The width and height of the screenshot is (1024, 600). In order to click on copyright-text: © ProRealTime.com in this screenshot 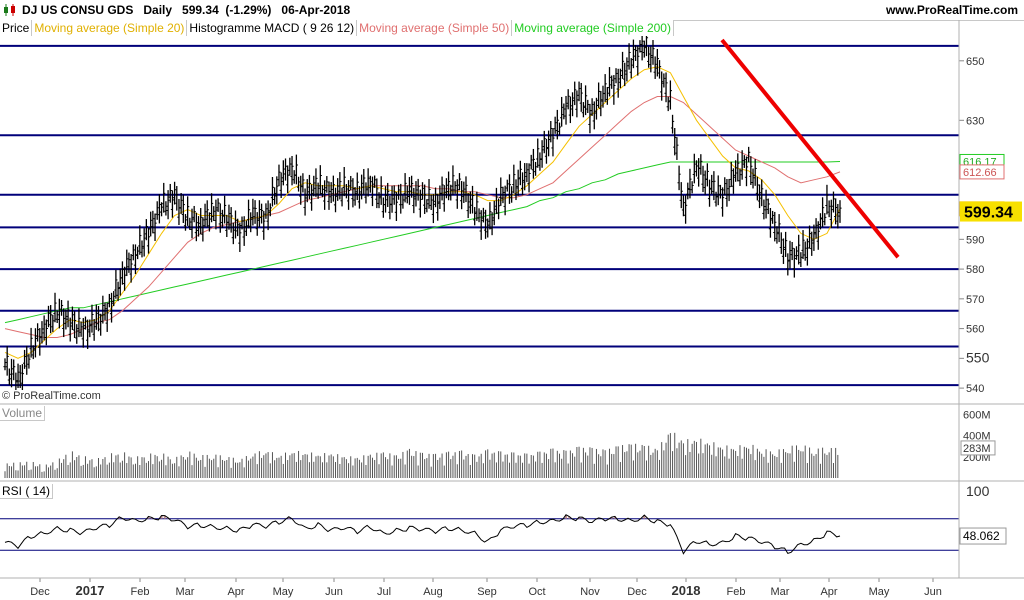, I will do `click(51, 396)`.